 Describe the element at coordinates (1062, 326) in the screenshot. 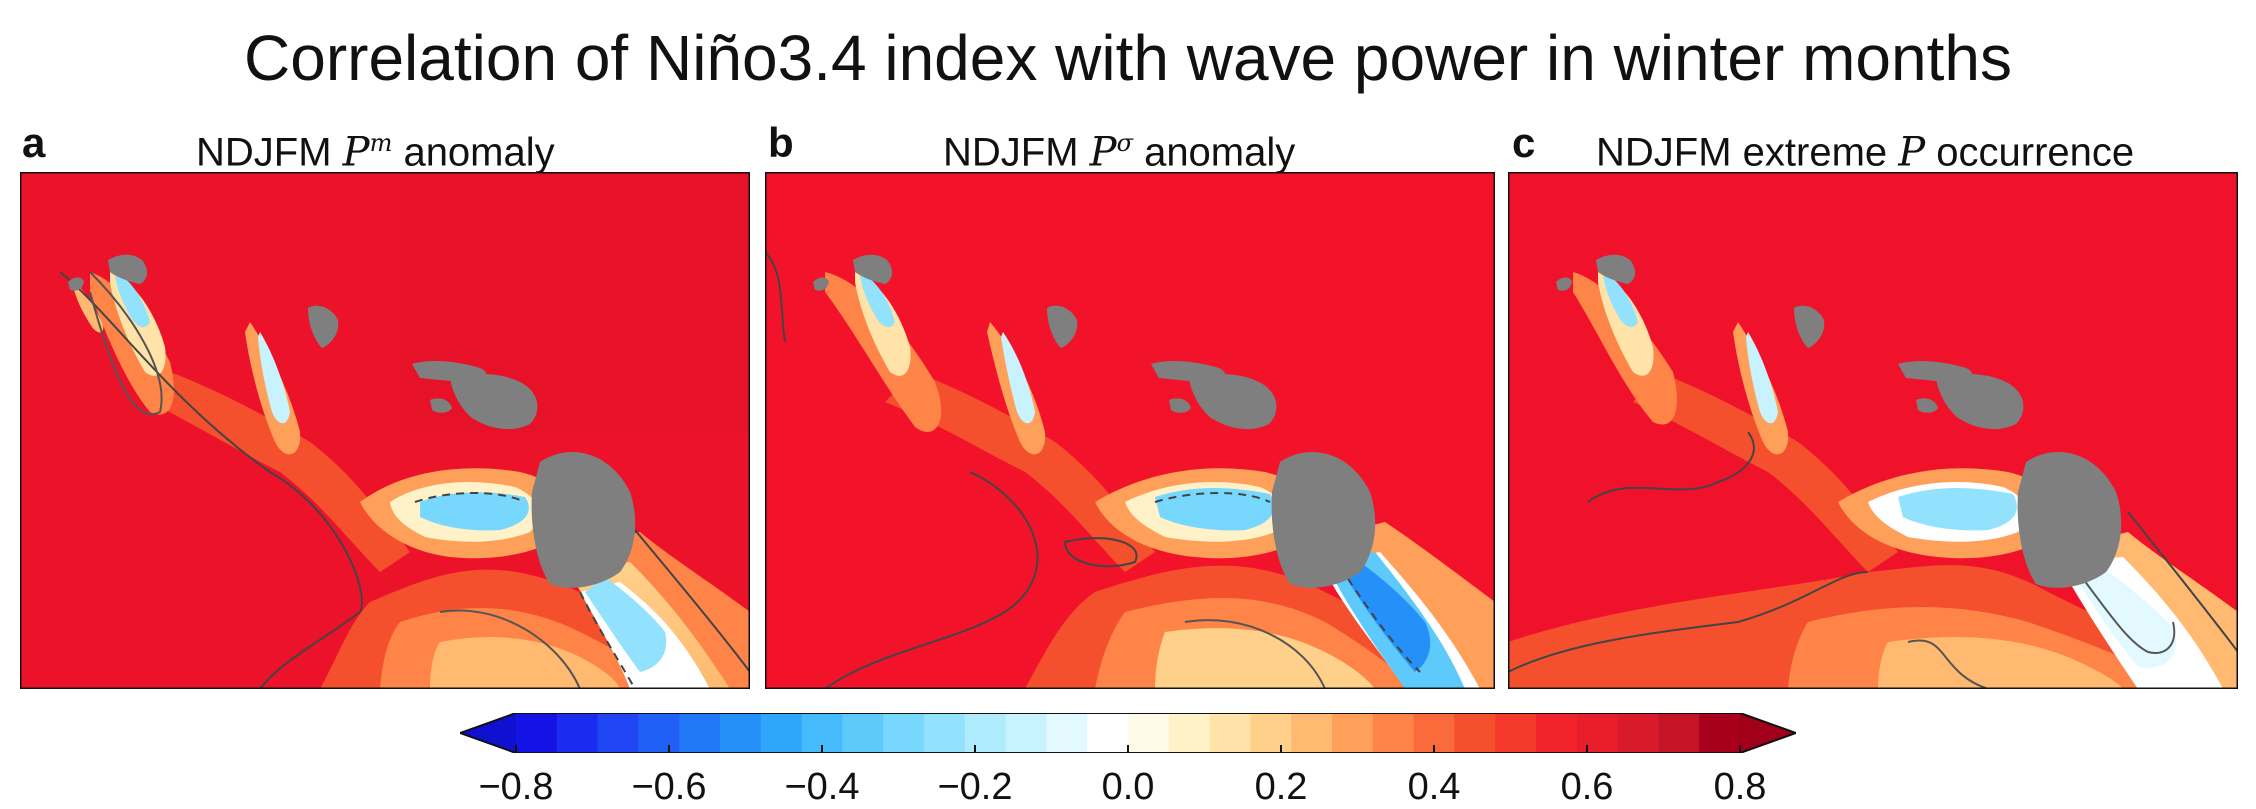

I see `panel-b-oahu-land` at that location.